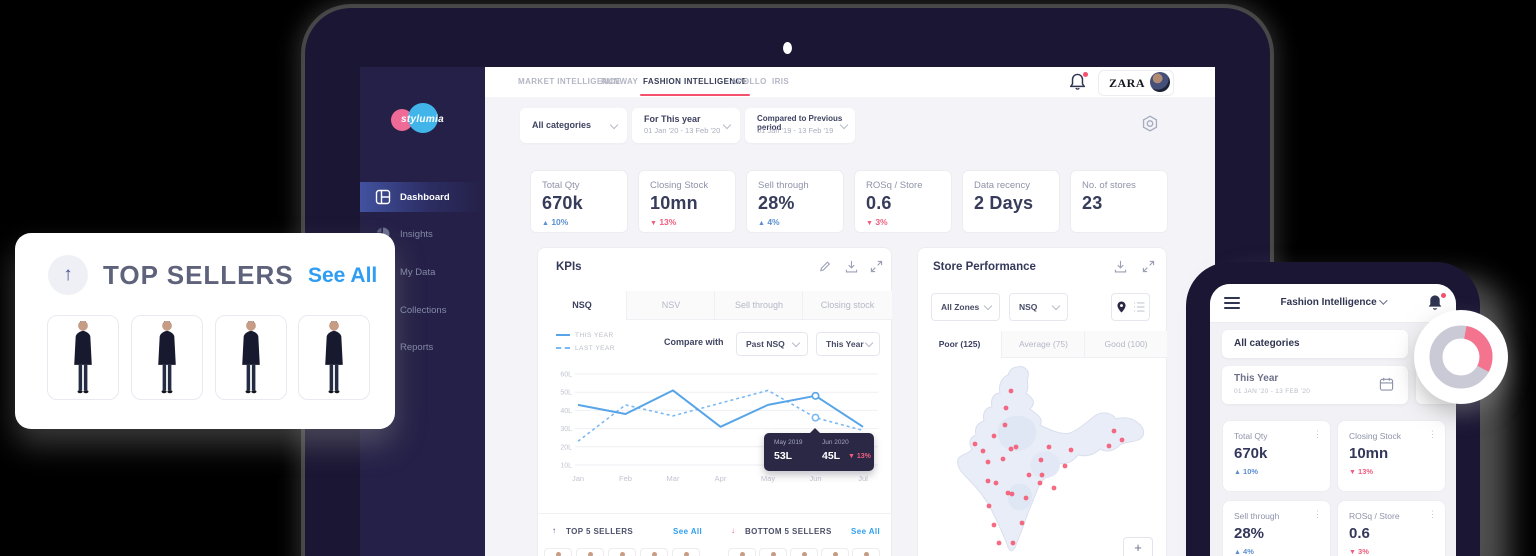  Describe the element at coordinates (965, 307) in the screenshot. I see `zone-filter-dropdown: All Zones` at that location.